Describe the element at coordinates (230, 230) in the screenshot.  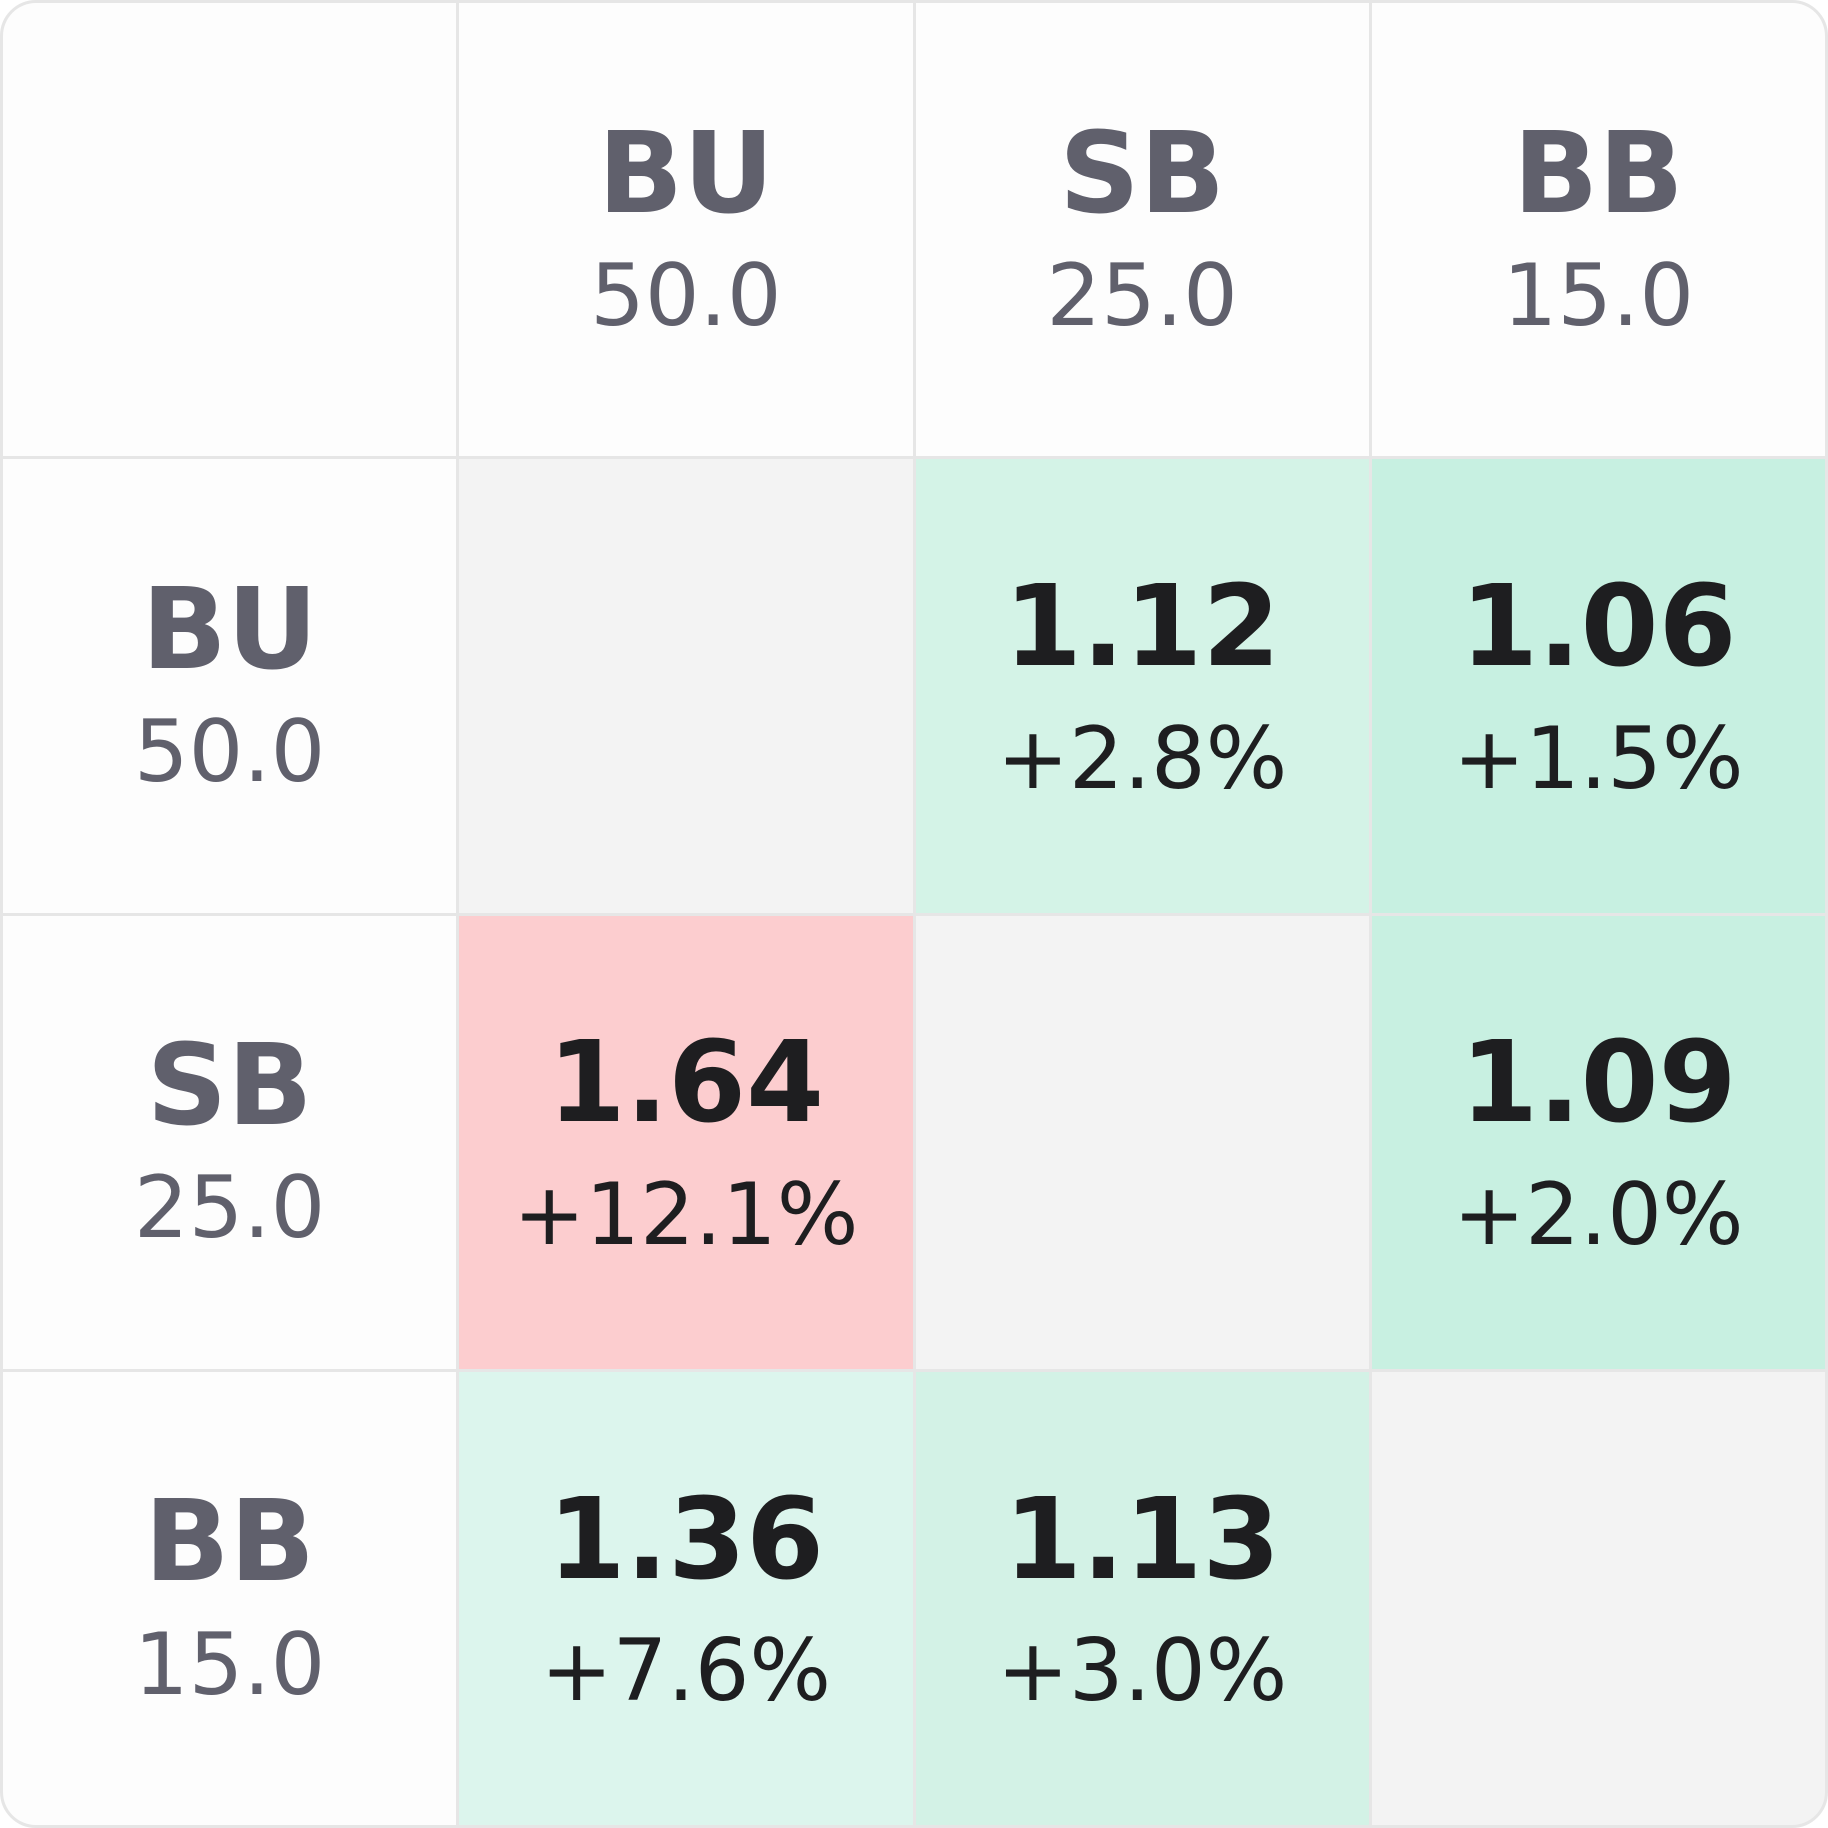
I see `corner-cell` at that location.